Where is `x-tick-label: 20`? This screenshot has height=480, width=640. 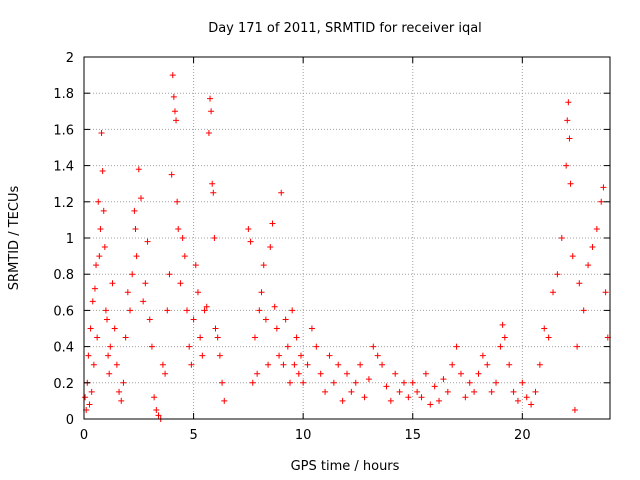 x-tick-label: 20 is located at coordinates (522, 435).